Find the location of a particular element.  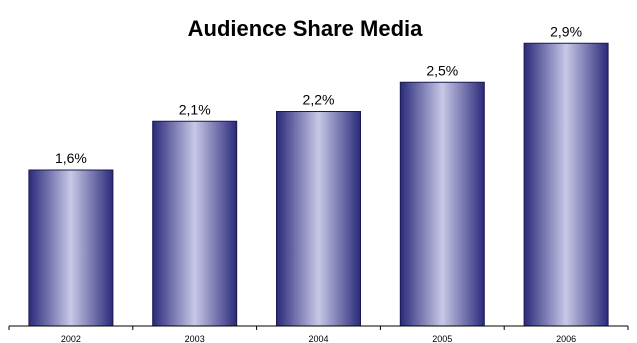

data-label-2006: 2,9% is located at coordinates (566, 31).